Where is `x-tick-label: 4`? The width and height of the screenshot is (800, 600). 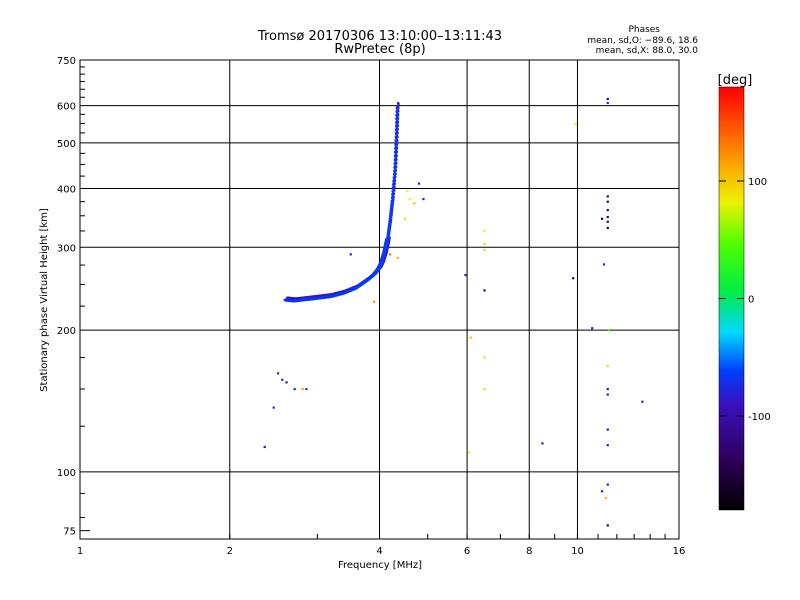
x-tick-label: 4 is located at coordinates (379, 551).